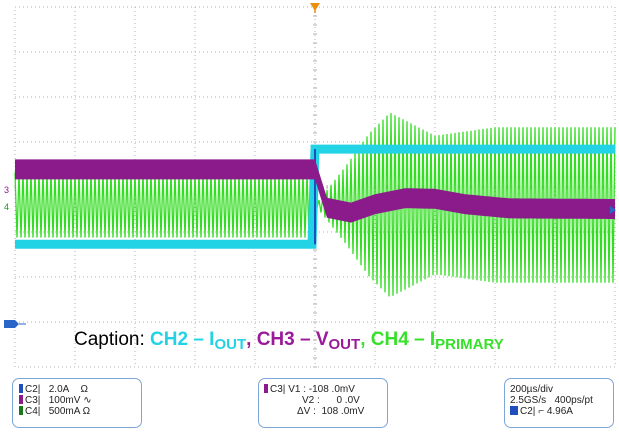 Image resolution: width=619 pixels, height=434 pixels. I want to click on cursor-channel: C3, so click(276, 389).